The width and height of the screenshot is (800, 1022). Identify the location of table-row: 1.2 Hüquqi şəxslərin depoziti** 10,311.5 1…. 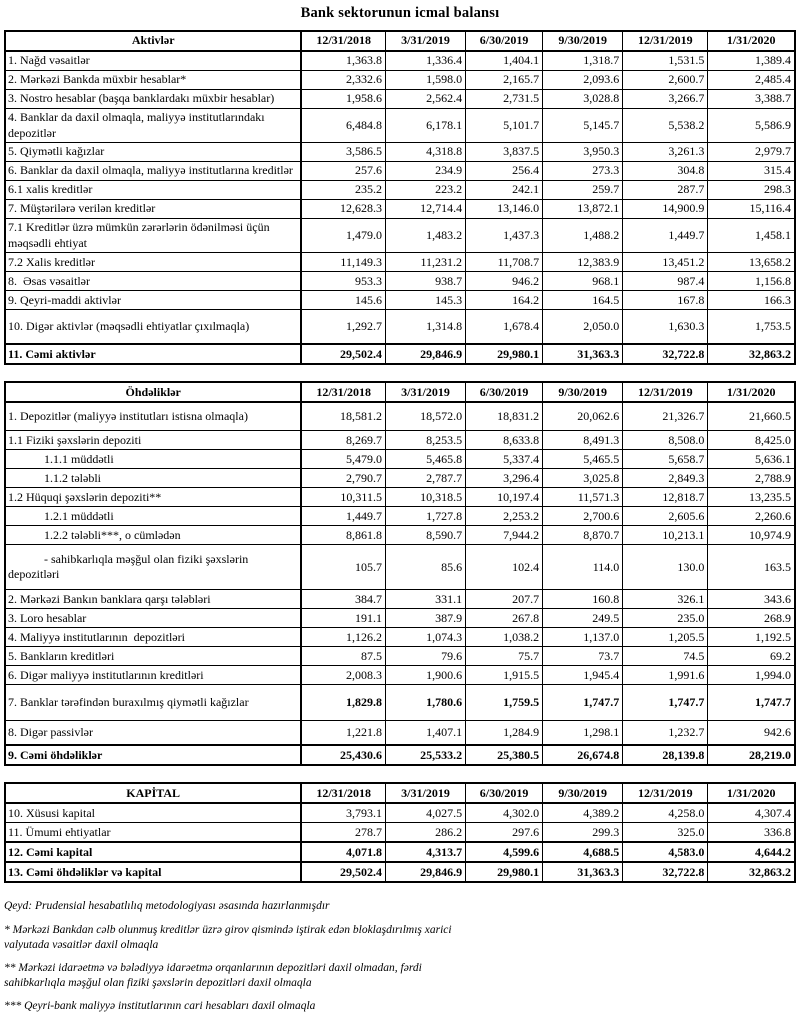
(400, 497).